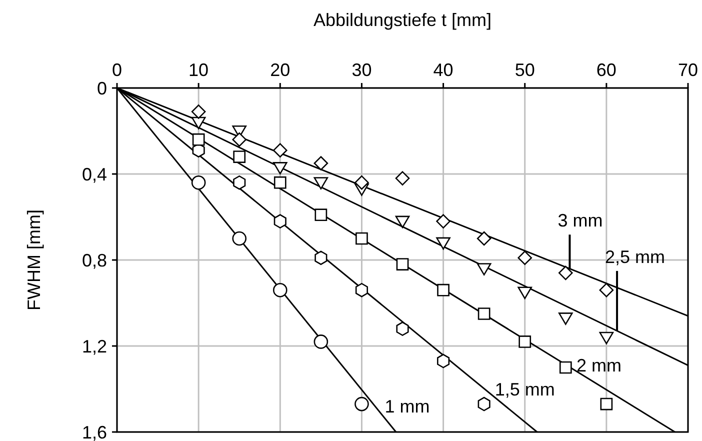 The height and width of the screenshot is (441, 702). What do you see at coordinates (94, 431) in the screenshot?
I see `y-tick-label: 1,6` at bounding box center [94, 431].